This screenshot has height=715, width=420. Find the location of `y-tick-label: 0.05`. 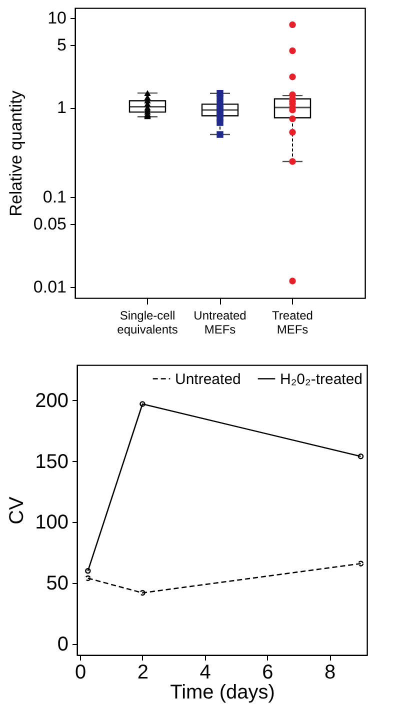

y-tick-label: 0.05 is located at coordinates (49, 224).